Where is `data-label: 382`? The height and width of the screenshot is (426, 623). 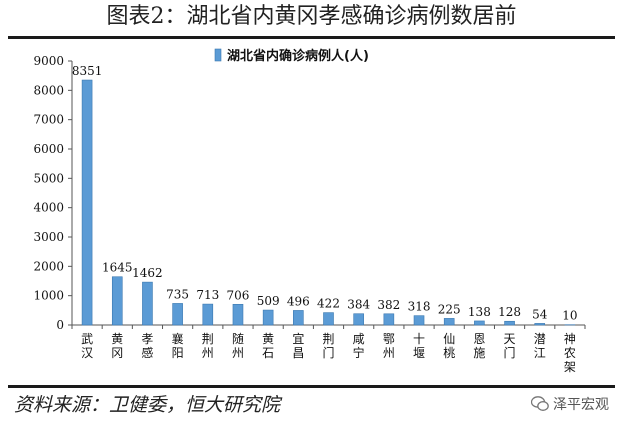 data-label: 382 is located at coordinates (388, 305).